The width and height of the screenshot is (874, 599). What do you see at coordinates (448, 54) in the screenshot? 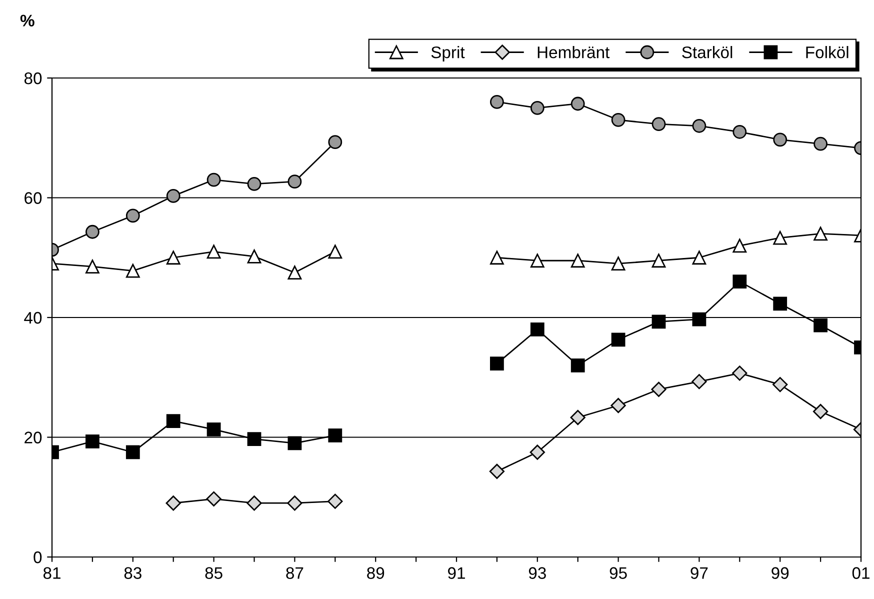
I see `legend-label: Sprit` at bounding box center [448, 54].